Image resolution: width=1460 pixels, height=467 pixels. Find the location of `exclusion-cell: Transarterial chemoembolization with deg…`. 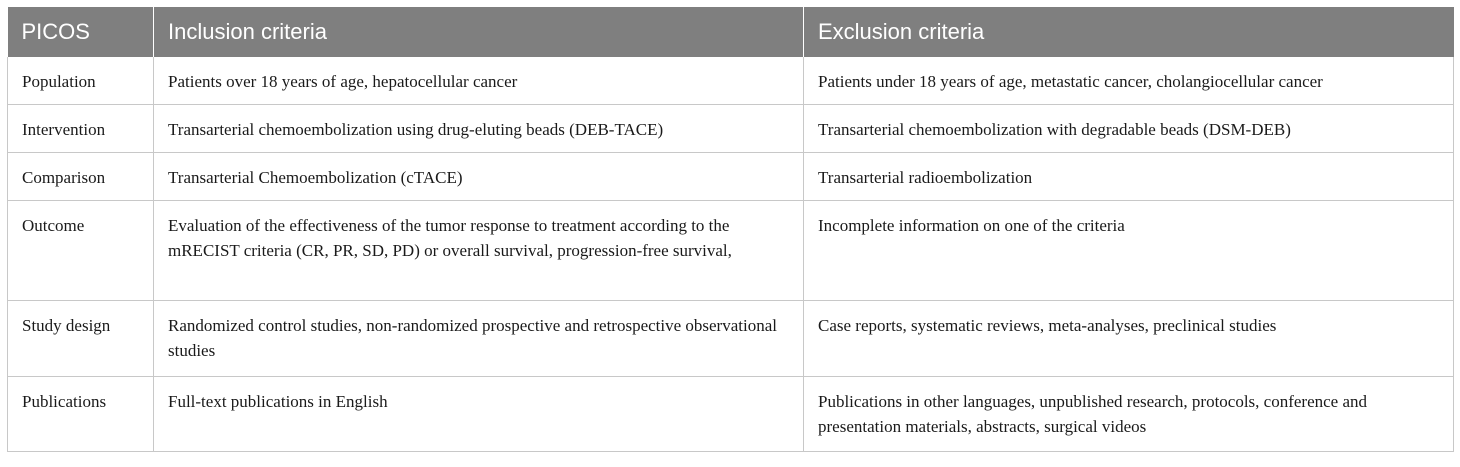

exclusion-cell: Transarterial chemoembolization with deg… is located at coordinates (1128, 128).